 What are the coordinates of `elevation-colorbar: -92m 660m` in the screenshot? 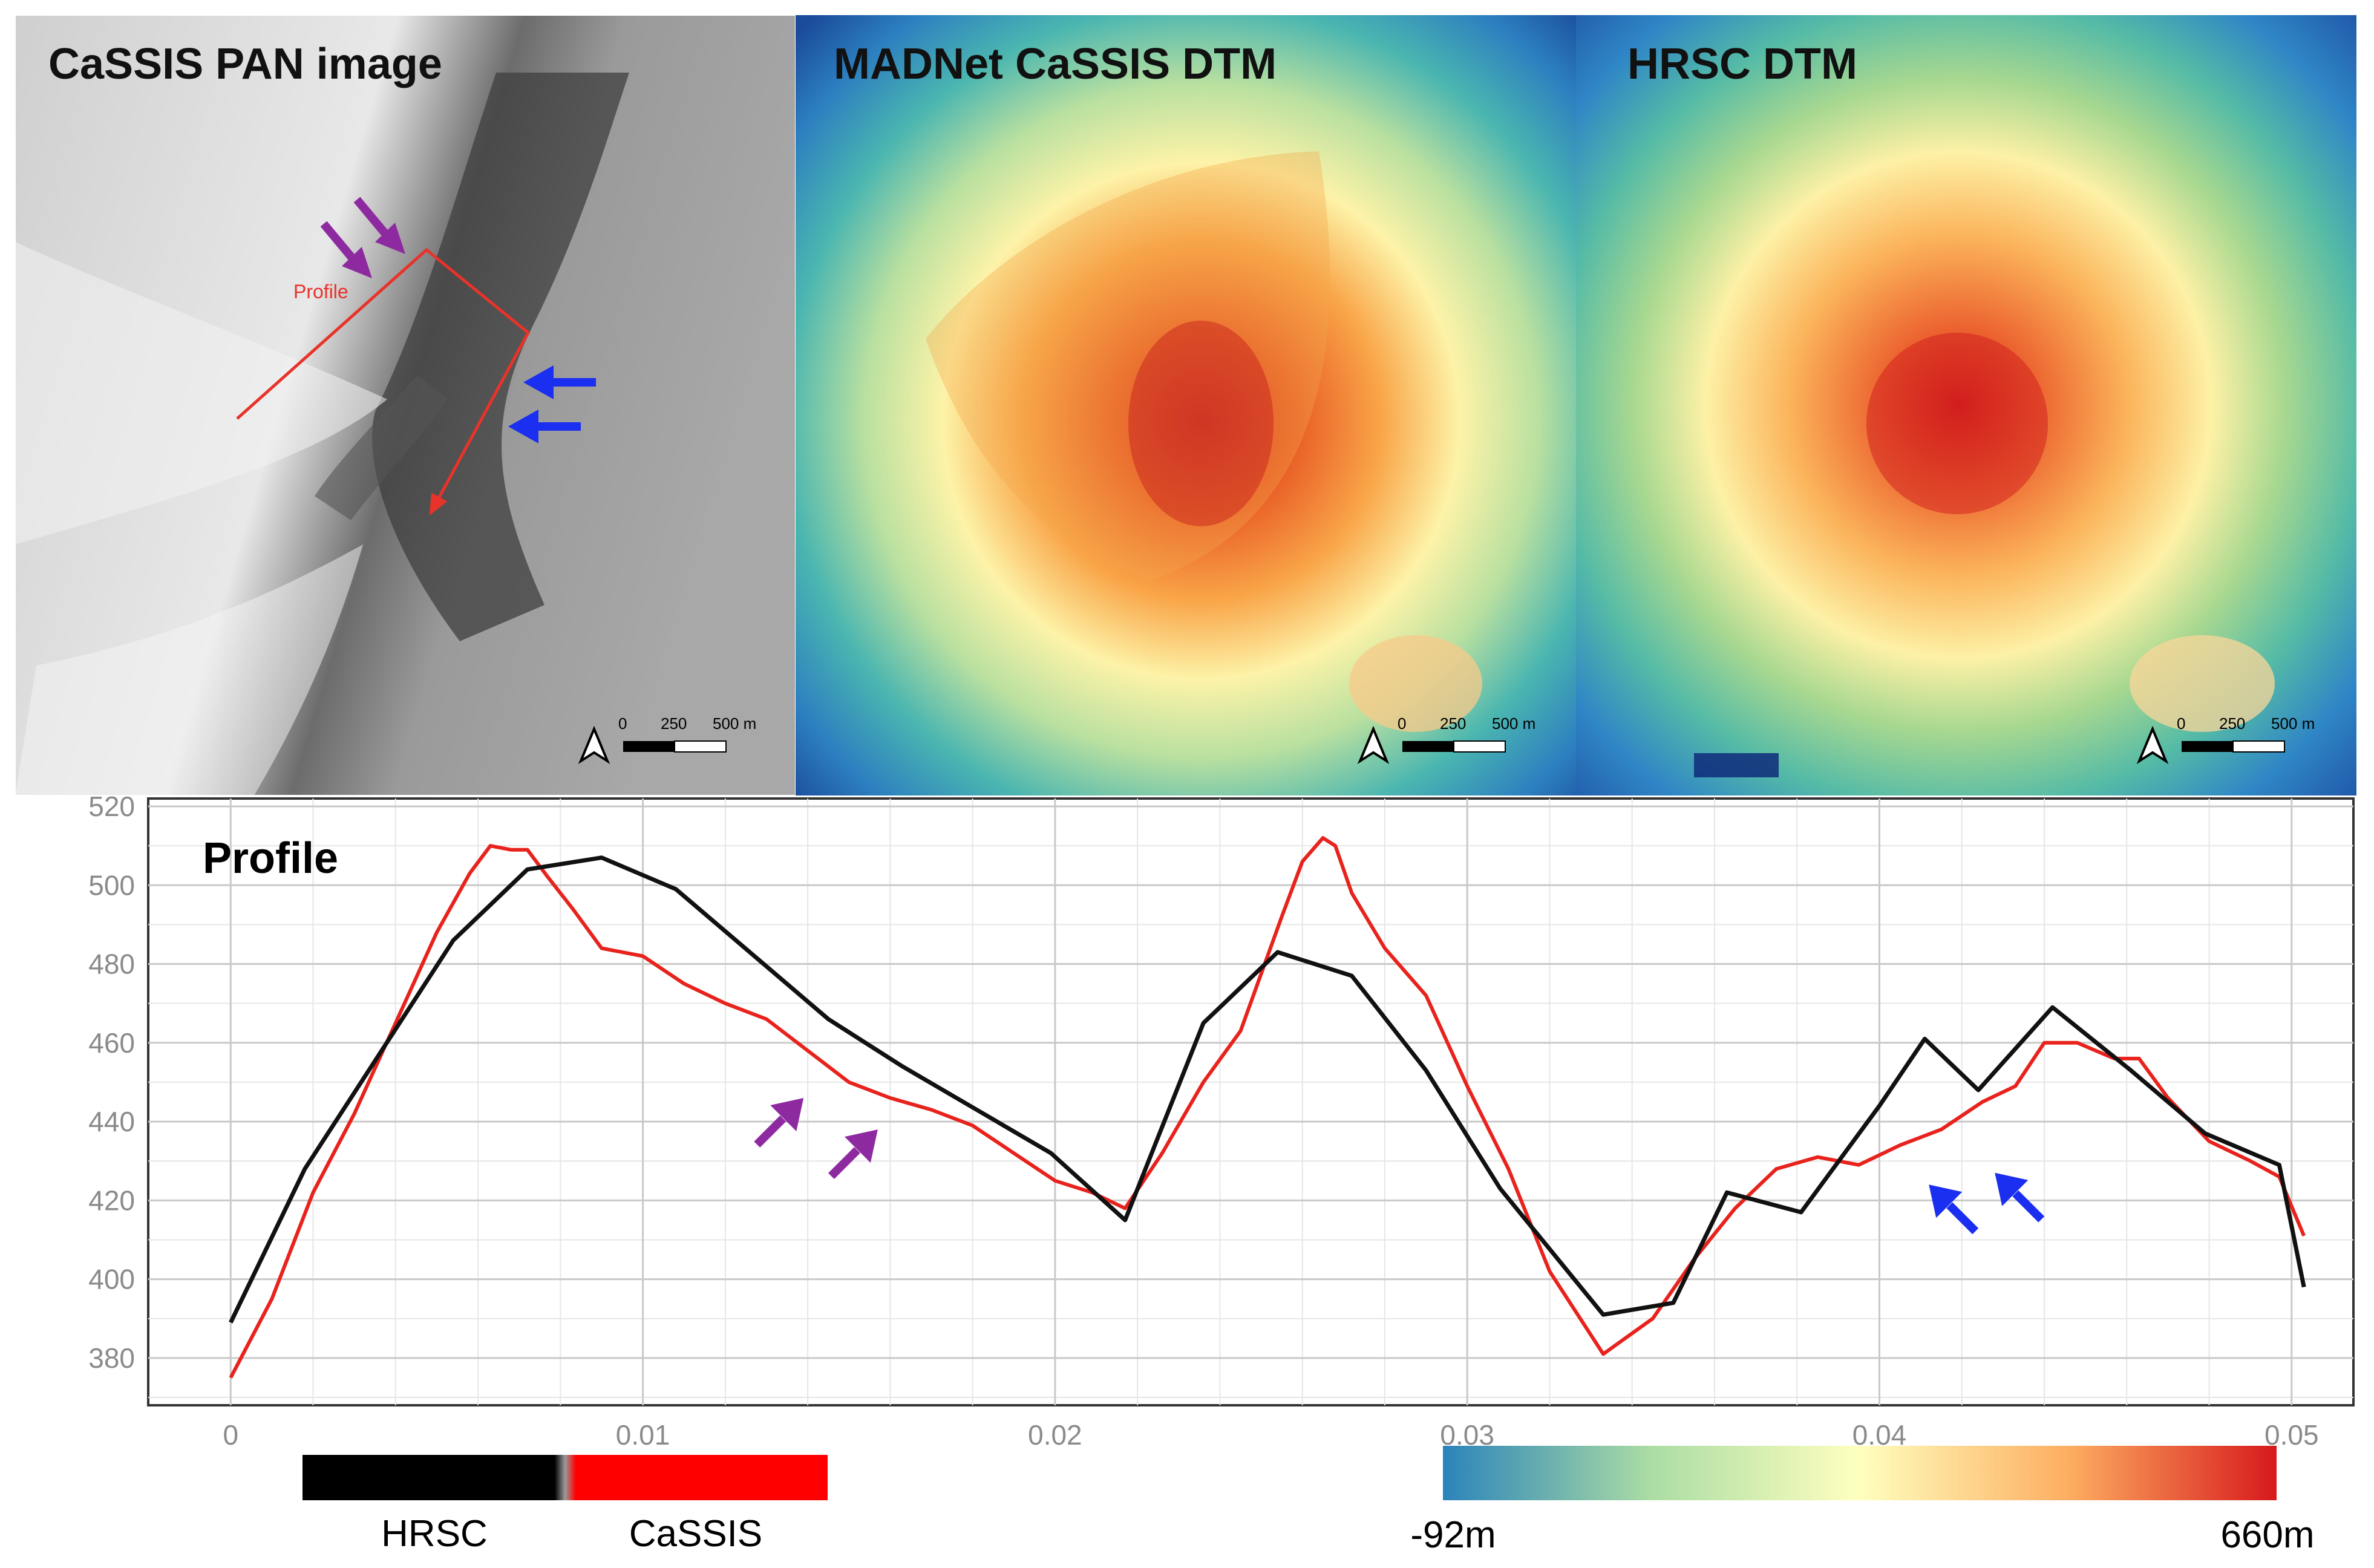 It's located at (1863, 1501).